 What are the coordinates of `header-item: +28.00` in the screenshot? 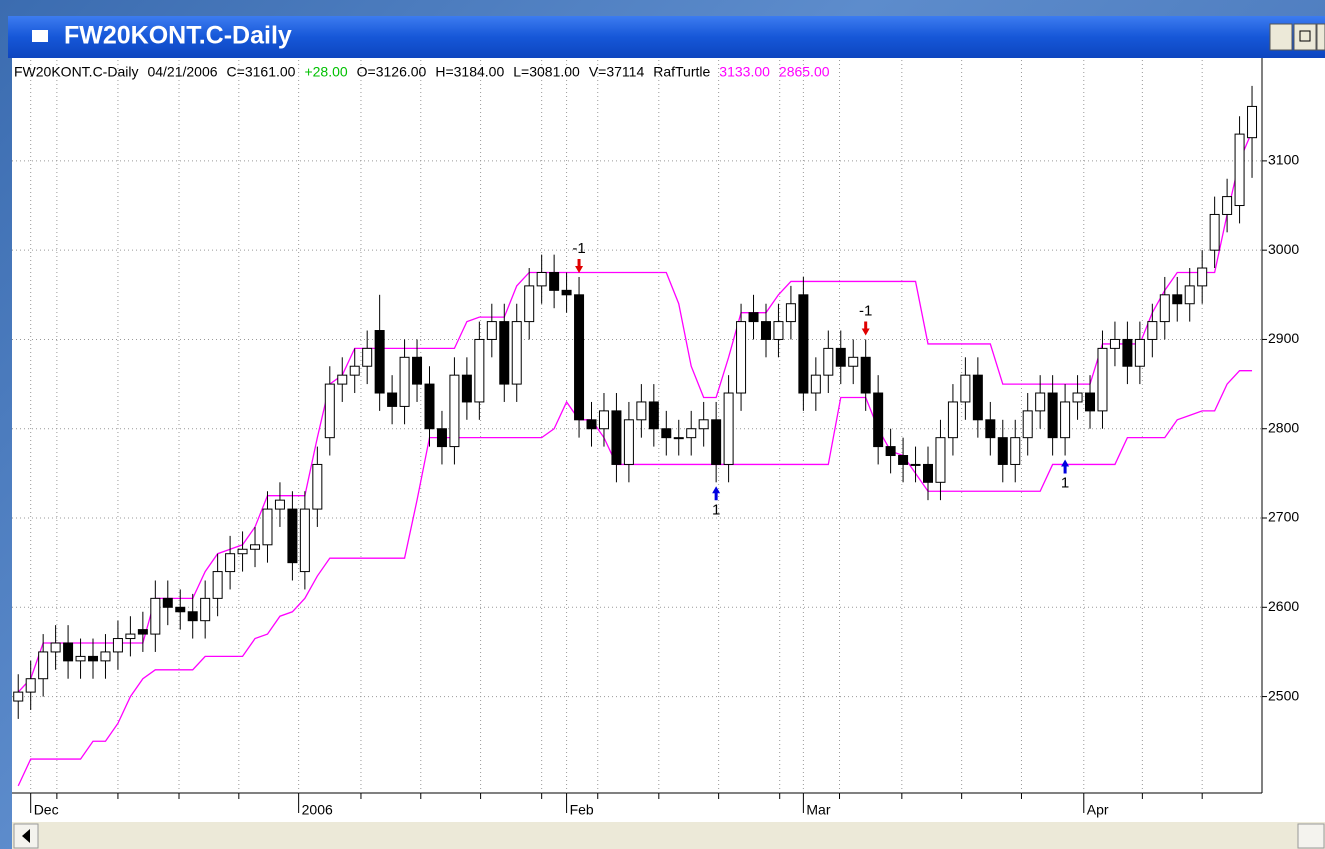 It's located at (325, 72).